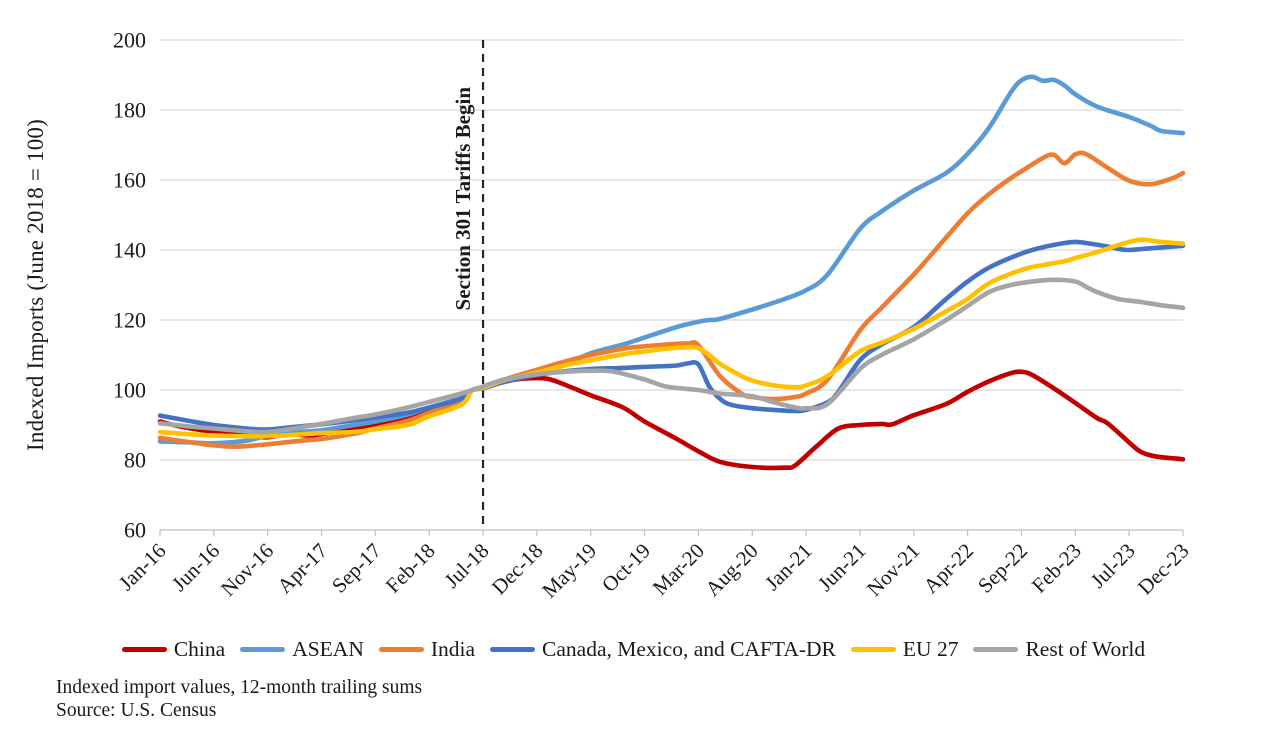  I want to click on y-tick-label: 60, so click(135, 530).